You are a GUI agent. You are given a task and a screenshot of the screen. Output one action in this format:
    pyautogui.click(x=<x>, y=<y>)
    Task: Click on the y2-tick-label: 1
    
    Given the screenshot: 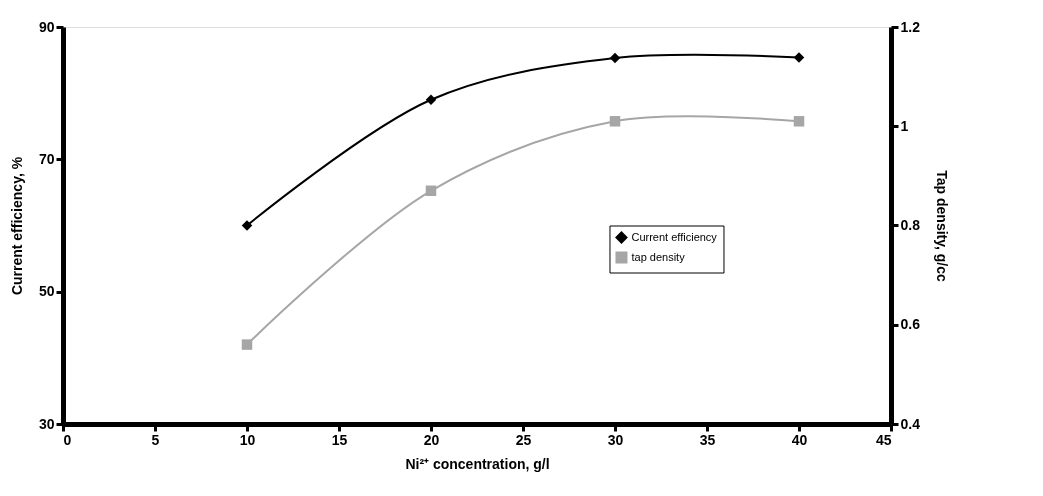 What is the action you would take?
    pyautogui.click(x=904, y=125)
    